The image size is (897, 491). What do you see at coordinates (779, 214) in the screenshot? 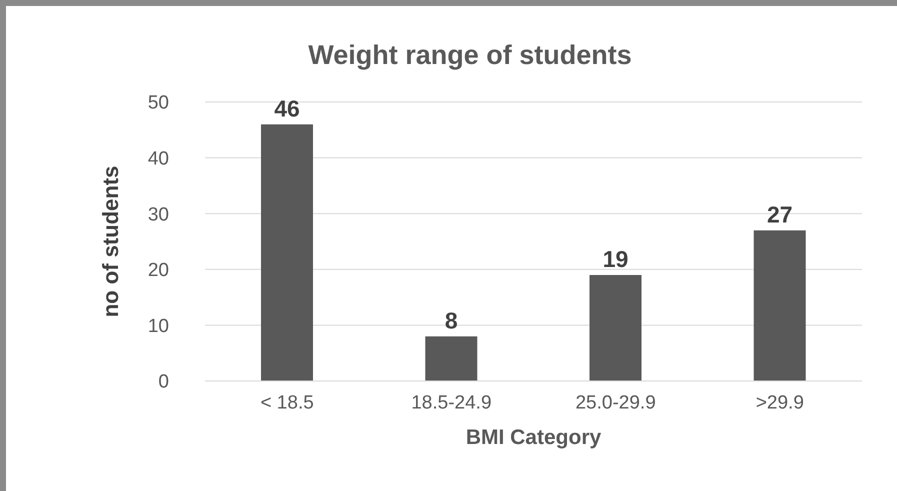
I see `data-label: 27` at bounding box center [779, 214].